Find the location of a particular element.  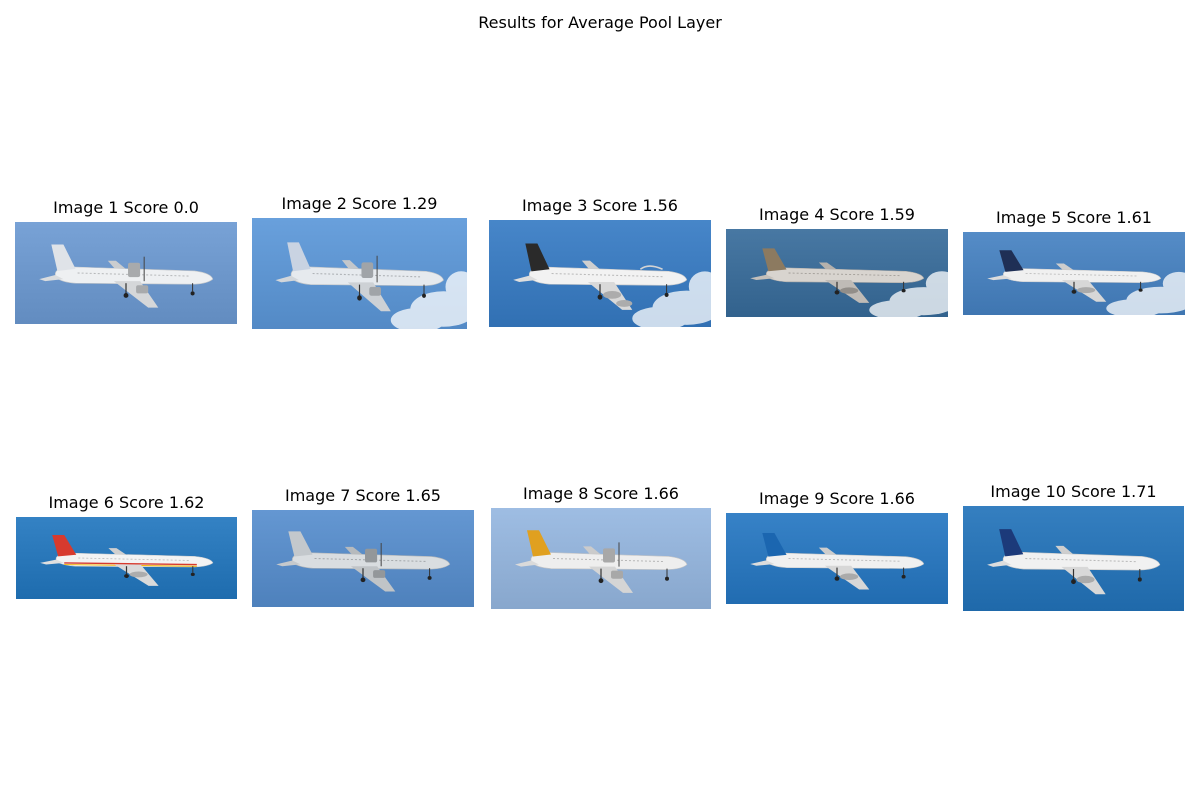

result-card: Image 5 Score 1.61 is located at coordinates (1074, 261).